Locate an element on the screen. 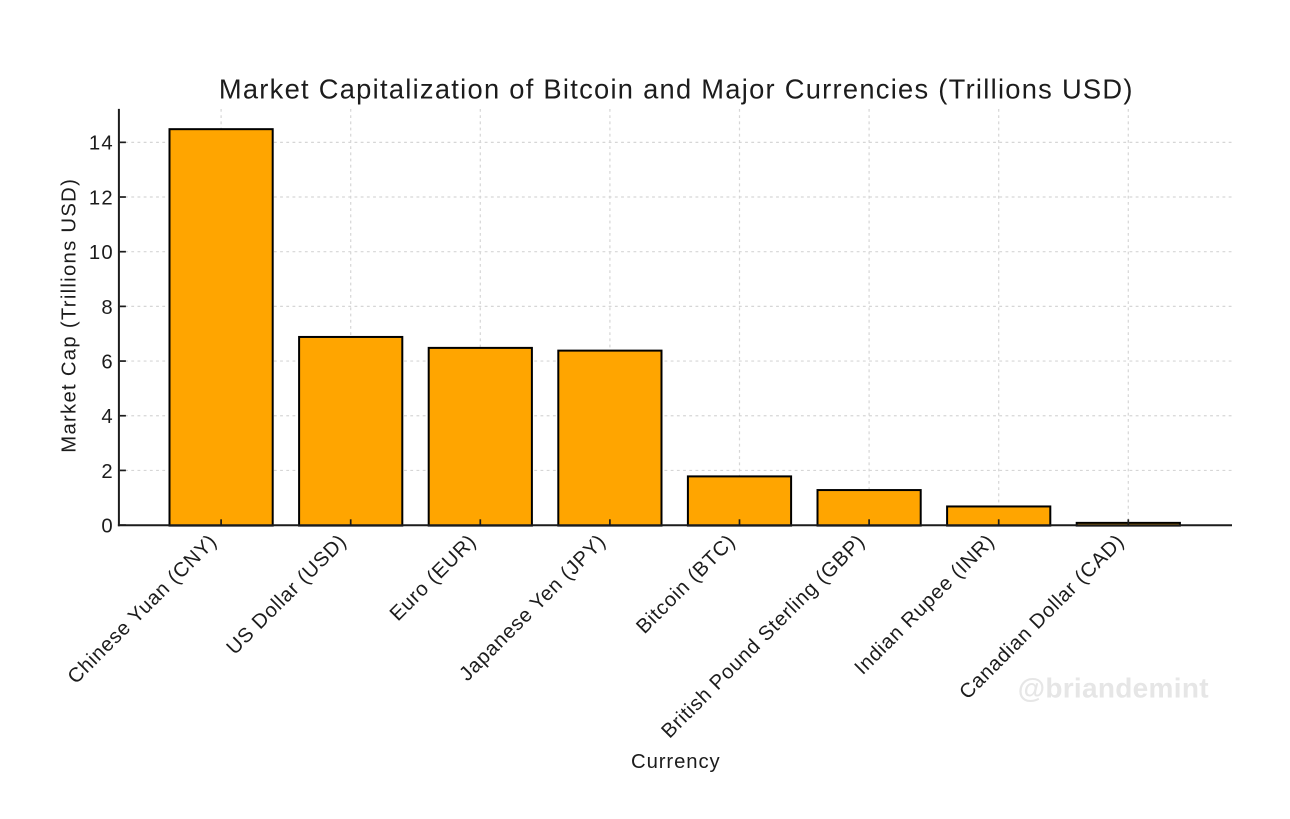  svg-text: 14 is located at coordinates (101, 144).